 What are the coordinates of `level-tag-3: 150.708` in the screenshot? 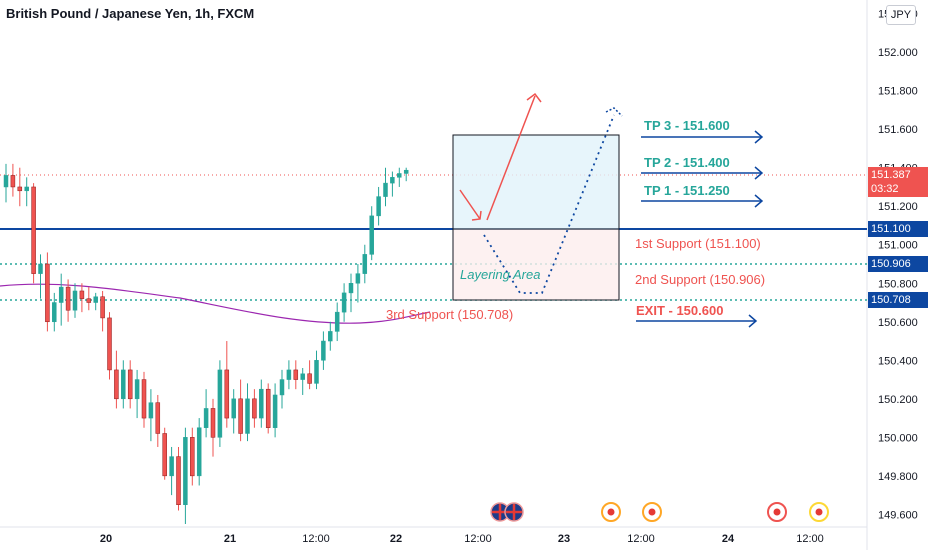 It's located at (898, 300).